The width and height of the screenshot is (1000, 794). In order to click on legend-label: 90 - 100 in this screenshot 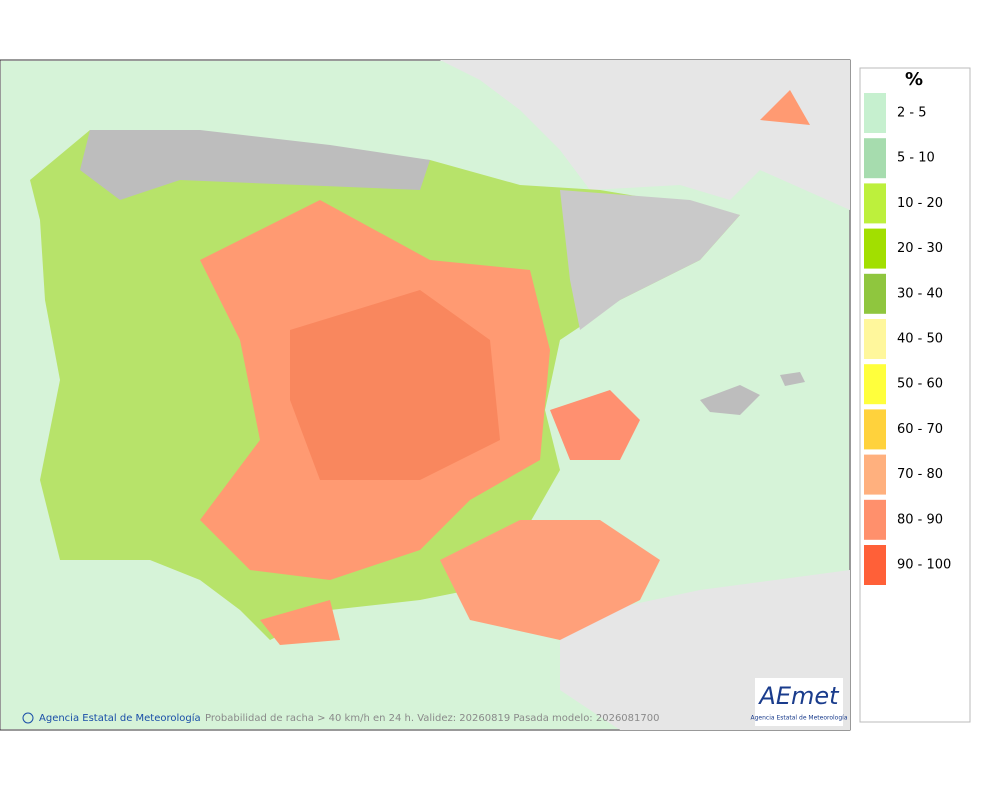, I will do `click(924, 565)`.